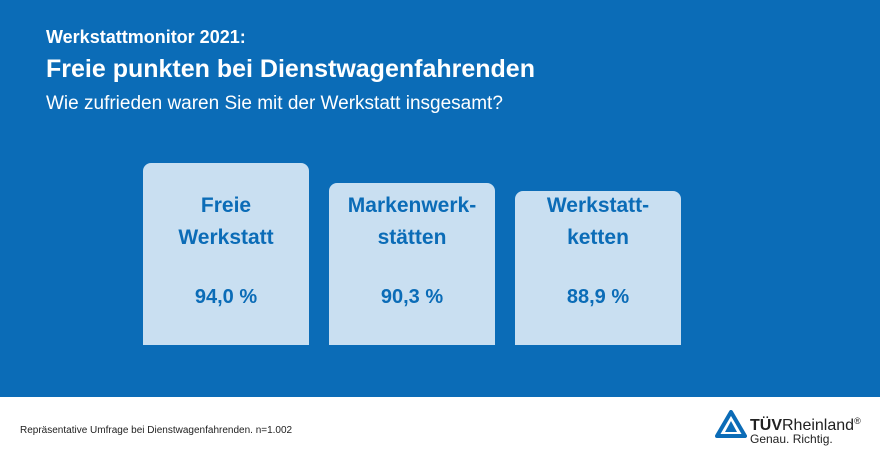 The width and height of the screenshot is (880, 460). Describe the element at coordinates (226, 297) in the screenshot. I see `bar-value-label: 94,0 %` at that location.